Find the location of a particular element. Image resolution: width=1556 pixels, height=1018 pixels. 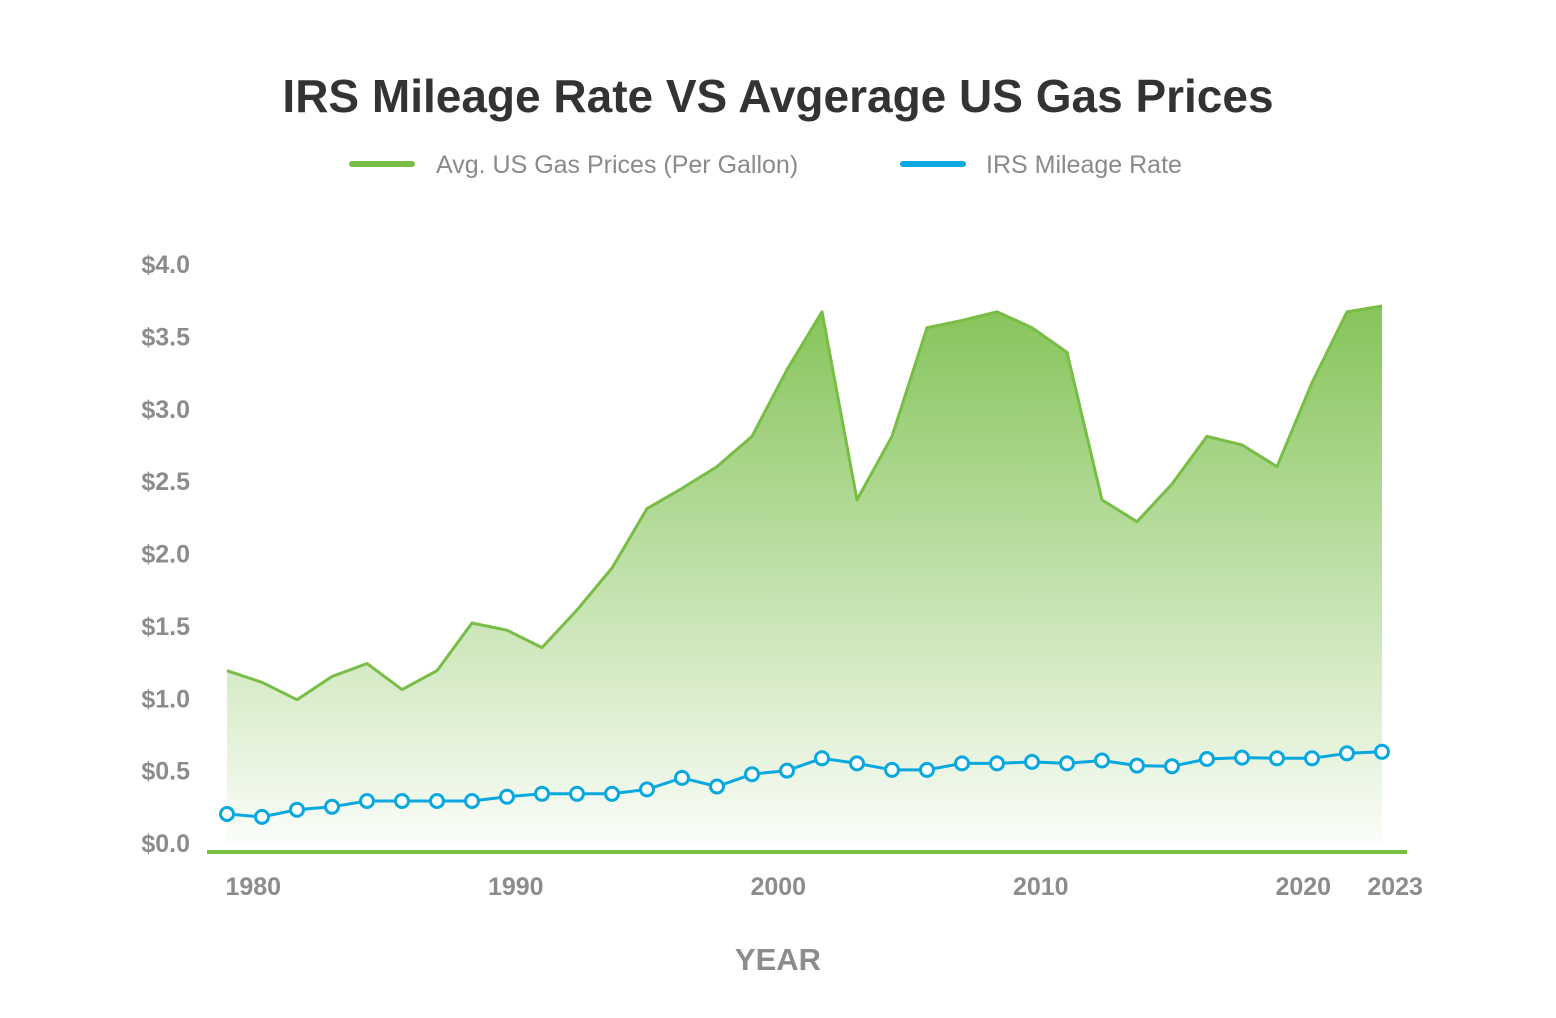

legend-gas-label: Avg. US Gas Prices (Per Gallon) is located at coordinates (617, 165).